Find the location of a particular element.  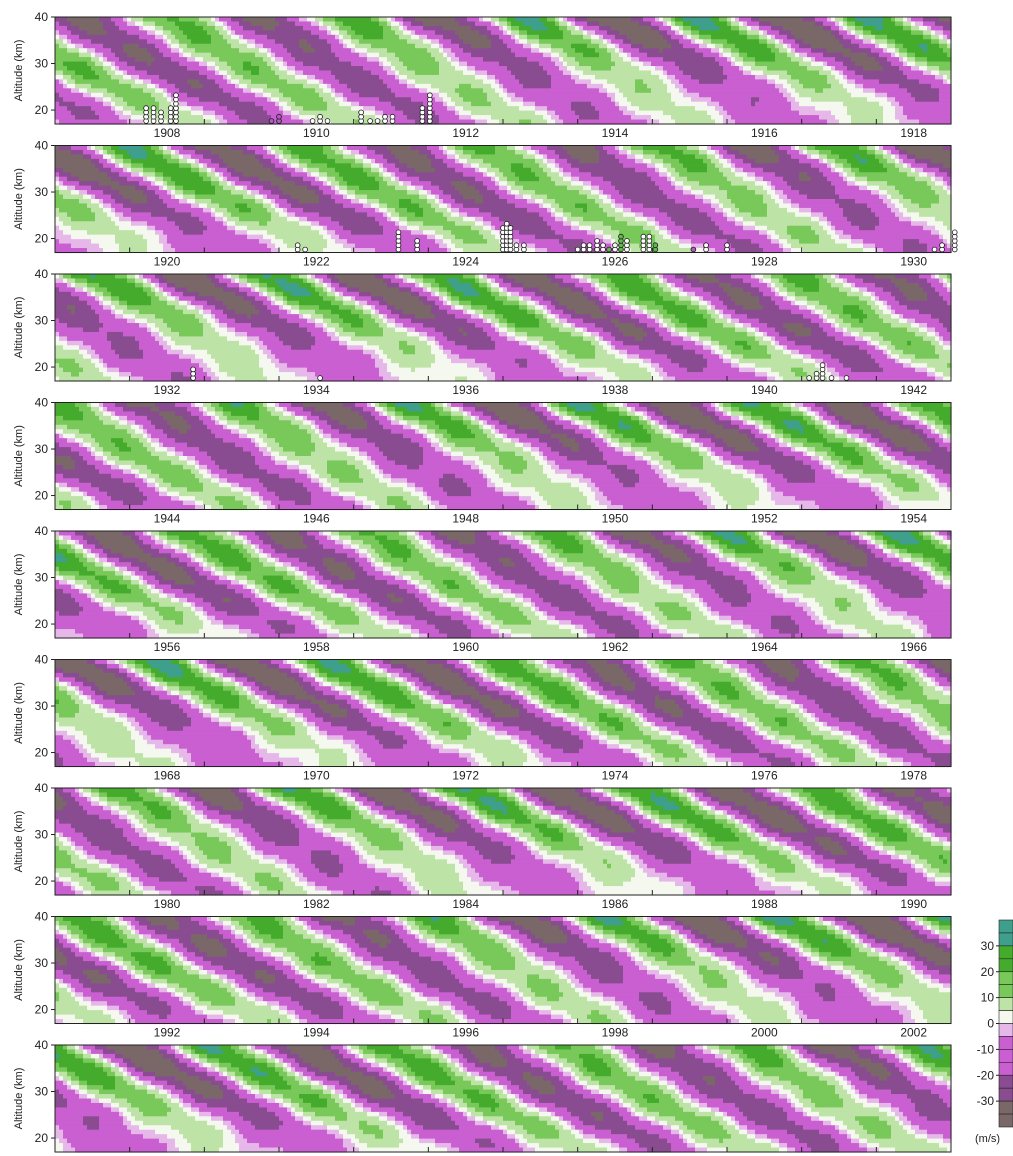

x-tick-label: 1924 is located at coordinates (465, 262).